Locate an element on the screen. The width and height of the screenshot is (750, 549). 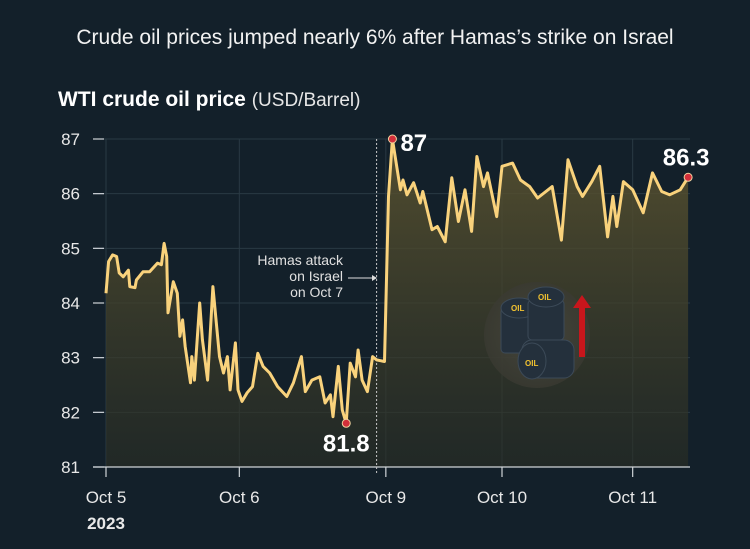
x-tick-label: Oct 5 is located at coordinates (106, 497).